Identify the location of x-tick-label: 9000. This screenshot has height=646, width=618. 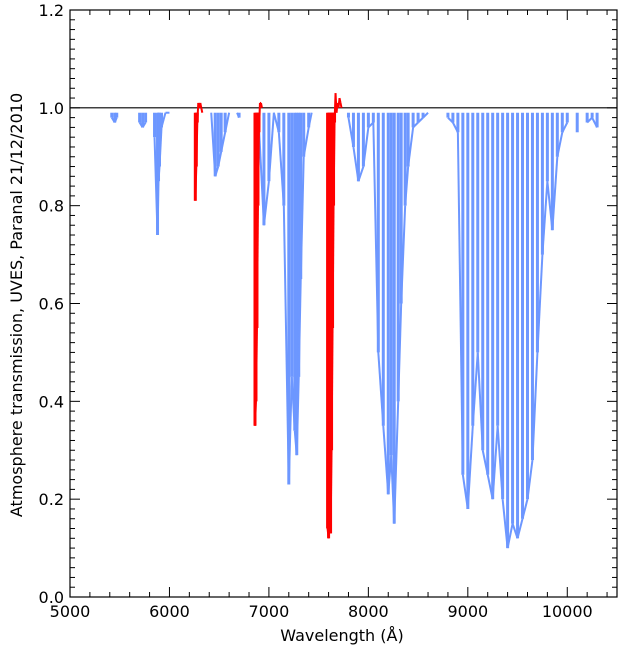
(467, 611).